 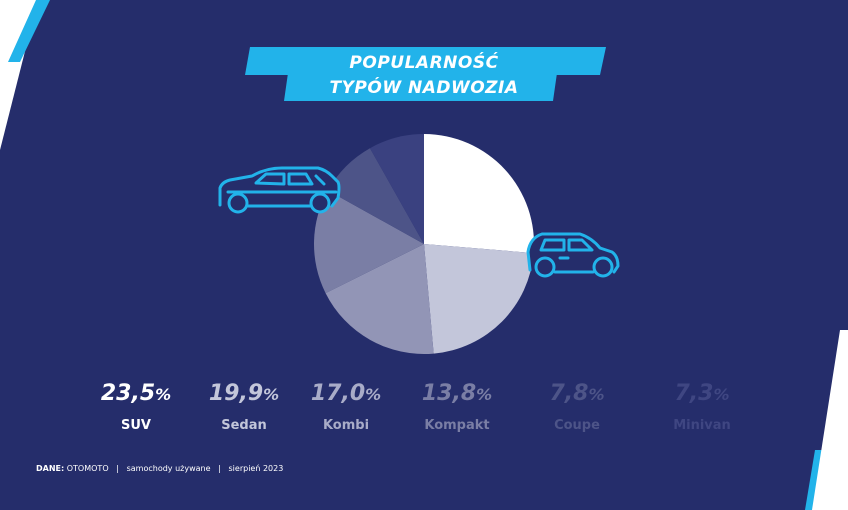 I want to click on legend-label-sedan: Sedan, so click(x=244, y=425).